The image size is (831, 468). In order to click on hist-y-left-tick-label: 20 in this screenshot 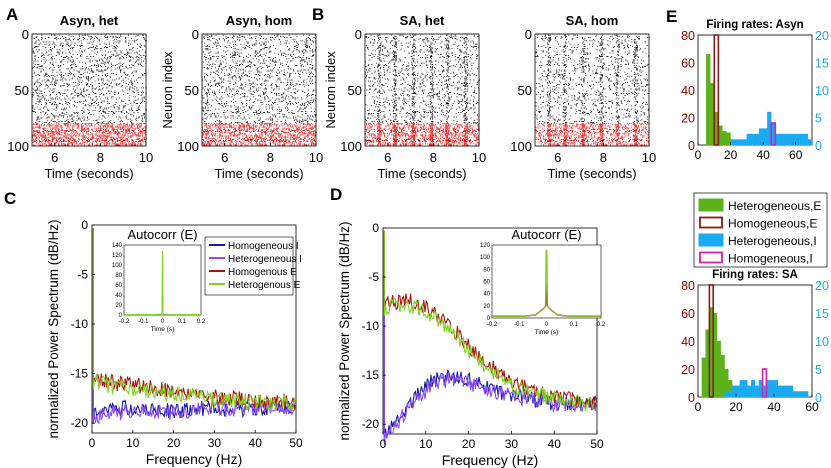, I will do `click(688, 119)`.